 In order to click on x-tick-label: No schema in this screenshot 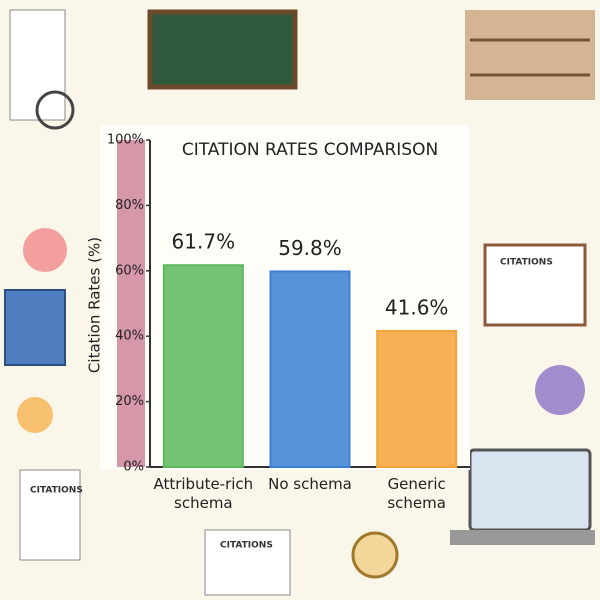, I will do `click(310, 484)`.